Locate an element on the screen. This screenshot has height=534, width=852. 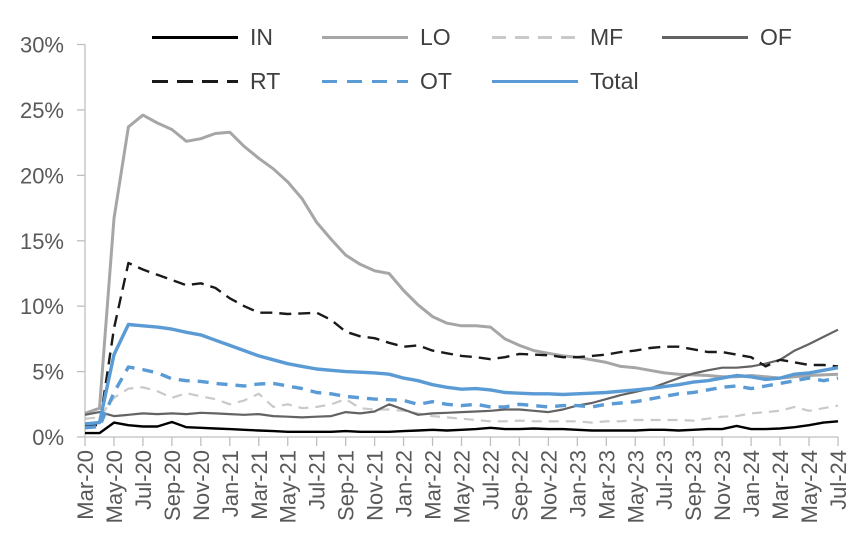
x-axis-tick-label: Nov-23 is located at coordinates (722, 485).